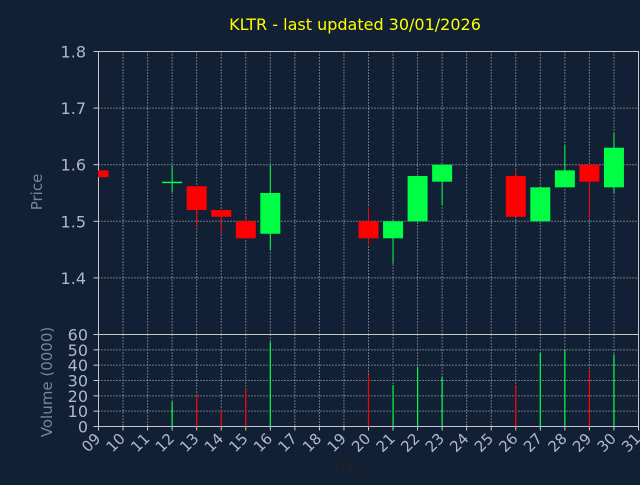  What do you see at coordinates (83, 427) in the screenshot?
I see `volume-y-tick-label: 0` at bounding box center [83, 427].